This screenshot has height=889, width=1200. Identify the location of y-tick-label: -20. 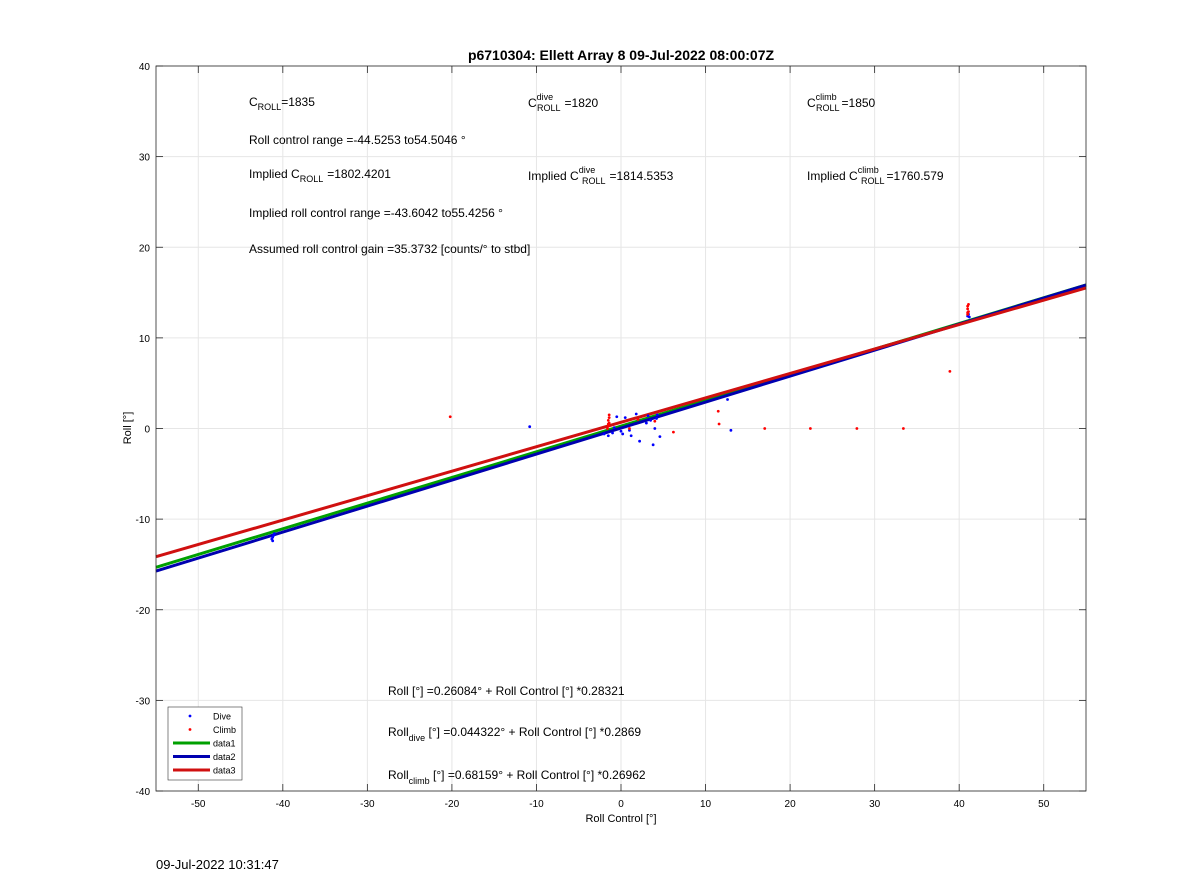
(143, 611).